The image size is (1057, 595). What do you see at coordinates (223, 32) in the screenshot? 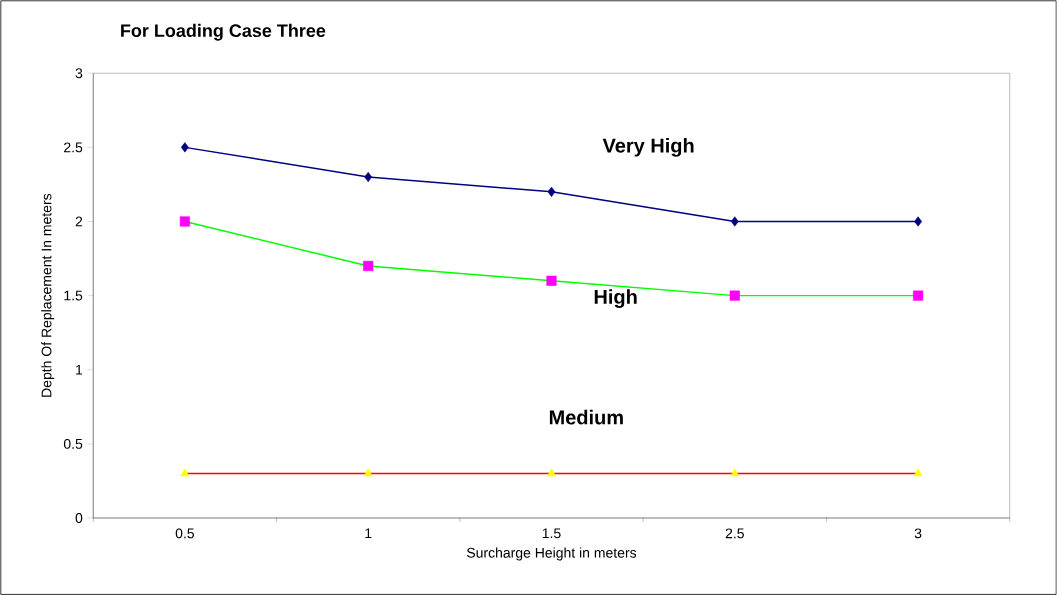
I see `chart-title: For Loading Case Three` at bounding box center [223, 32].